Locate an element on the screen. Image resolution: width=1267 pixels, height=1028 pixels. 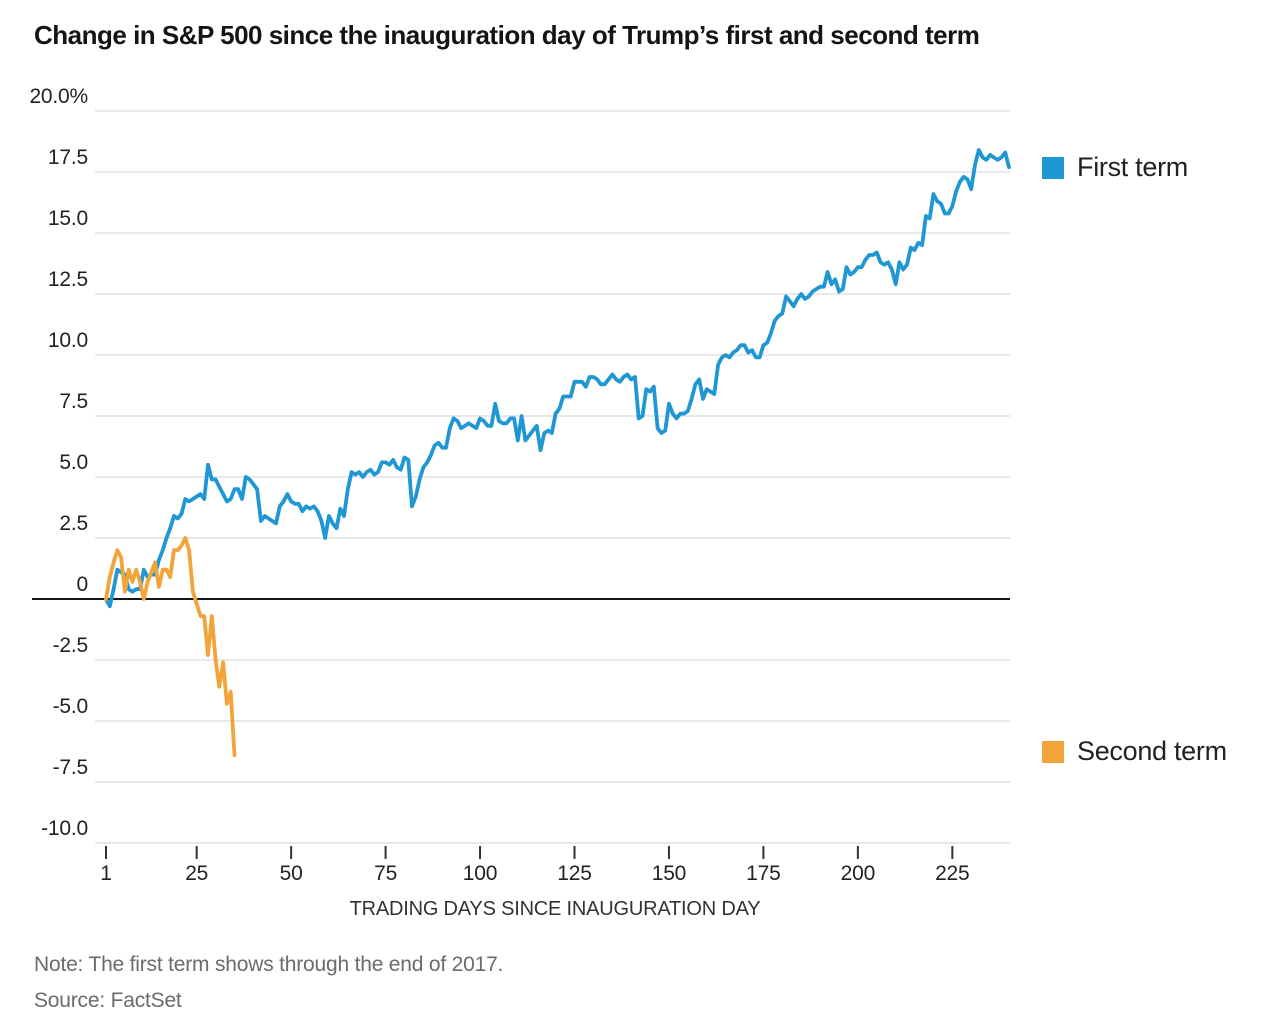
second-term-legend-label: Second term is located at coordinates (1152, 751).